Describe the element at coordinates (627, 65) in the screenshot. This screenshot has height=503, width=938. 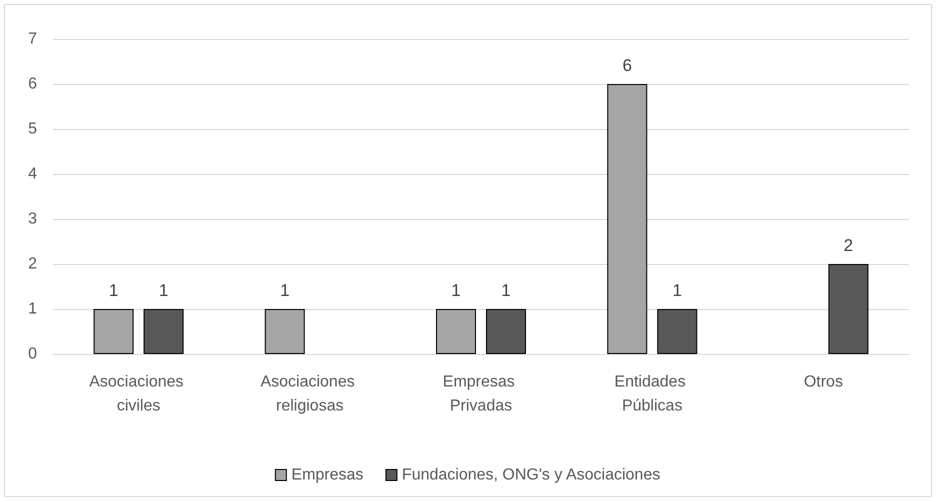
I see `data-label: 6` at that location.